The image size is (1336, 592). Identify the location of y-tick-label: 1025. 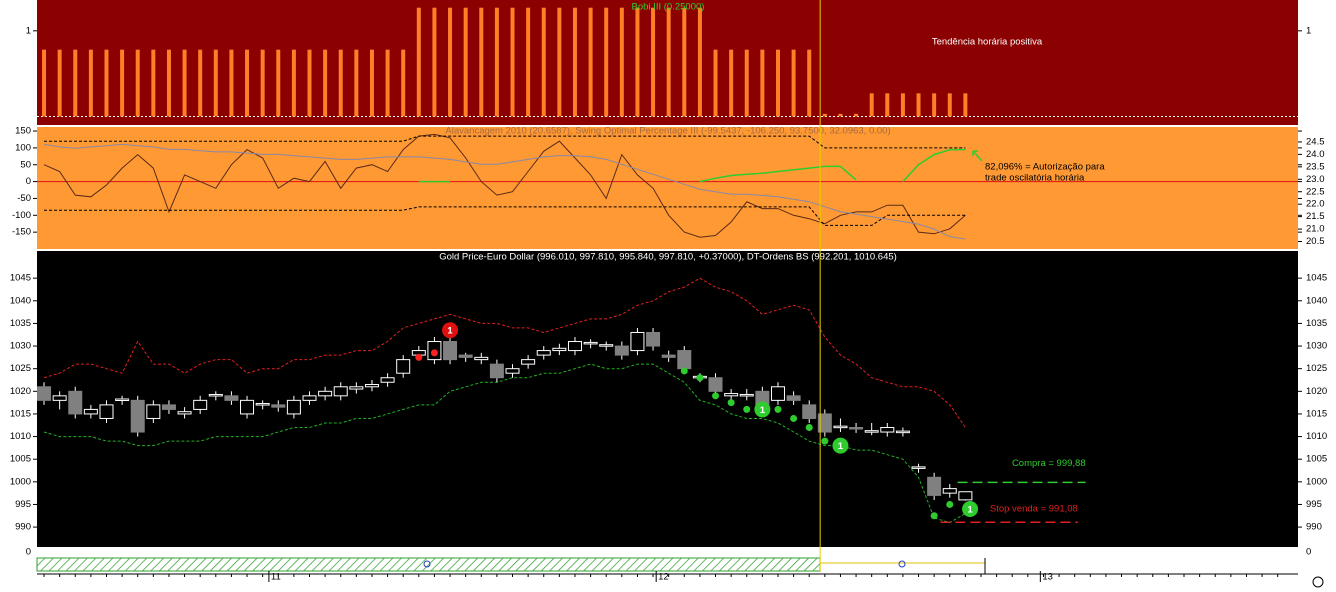
(1316, 368).